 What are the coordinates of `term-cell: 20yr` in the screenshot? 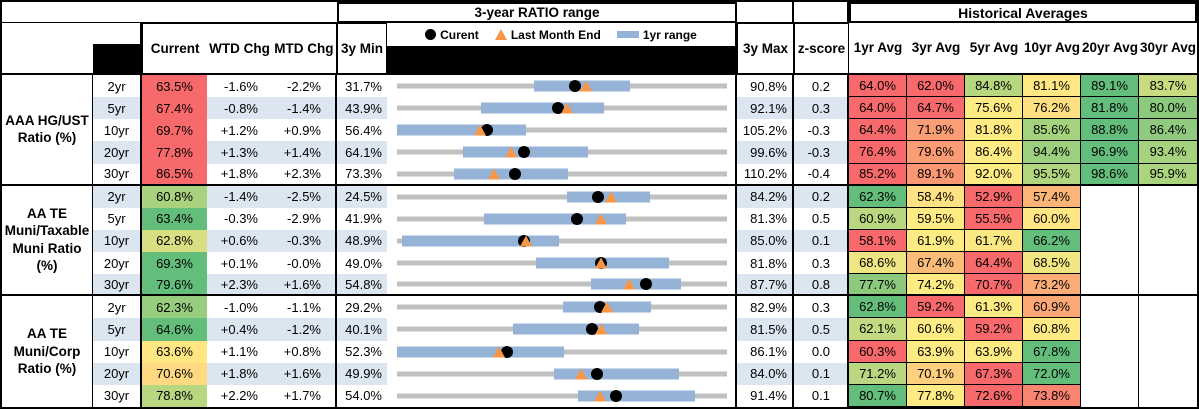 It's located at (117, 373).